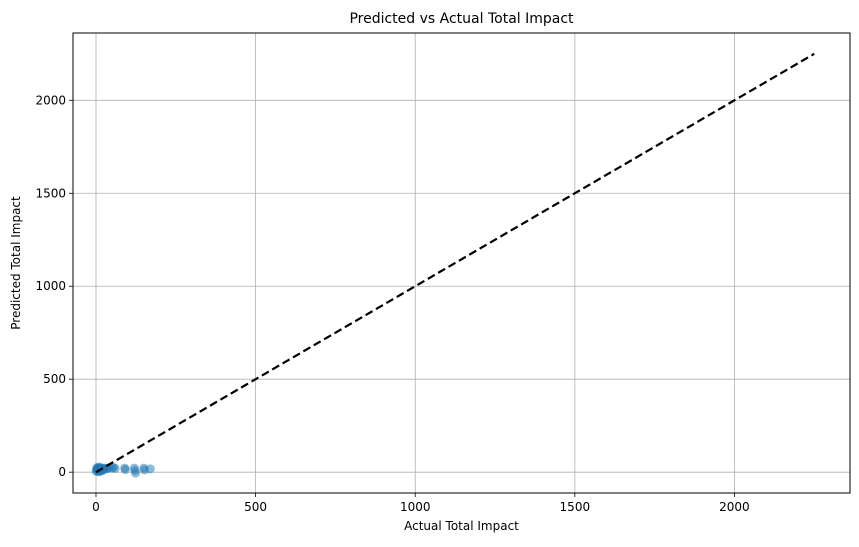 Image resolution: width=859 pixels, height=547 pixels. What do you see at coordinates (54, 379) in the screenshot?
I see `y-tick-label: 500` at bounding box center [54, 379].